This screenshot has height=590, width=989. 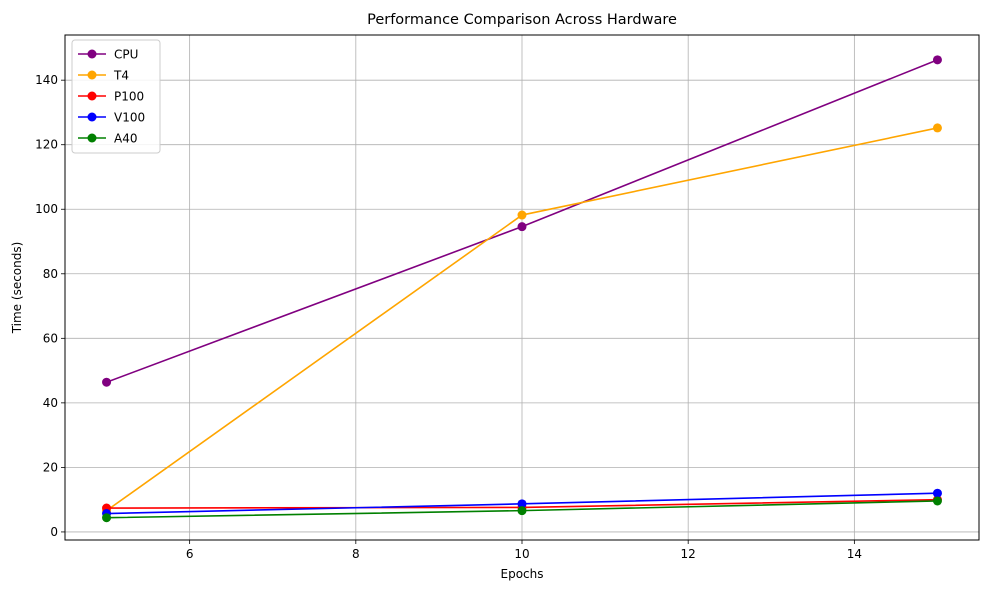 I want to click on legend-label: T4, so click(x=121, y=76).